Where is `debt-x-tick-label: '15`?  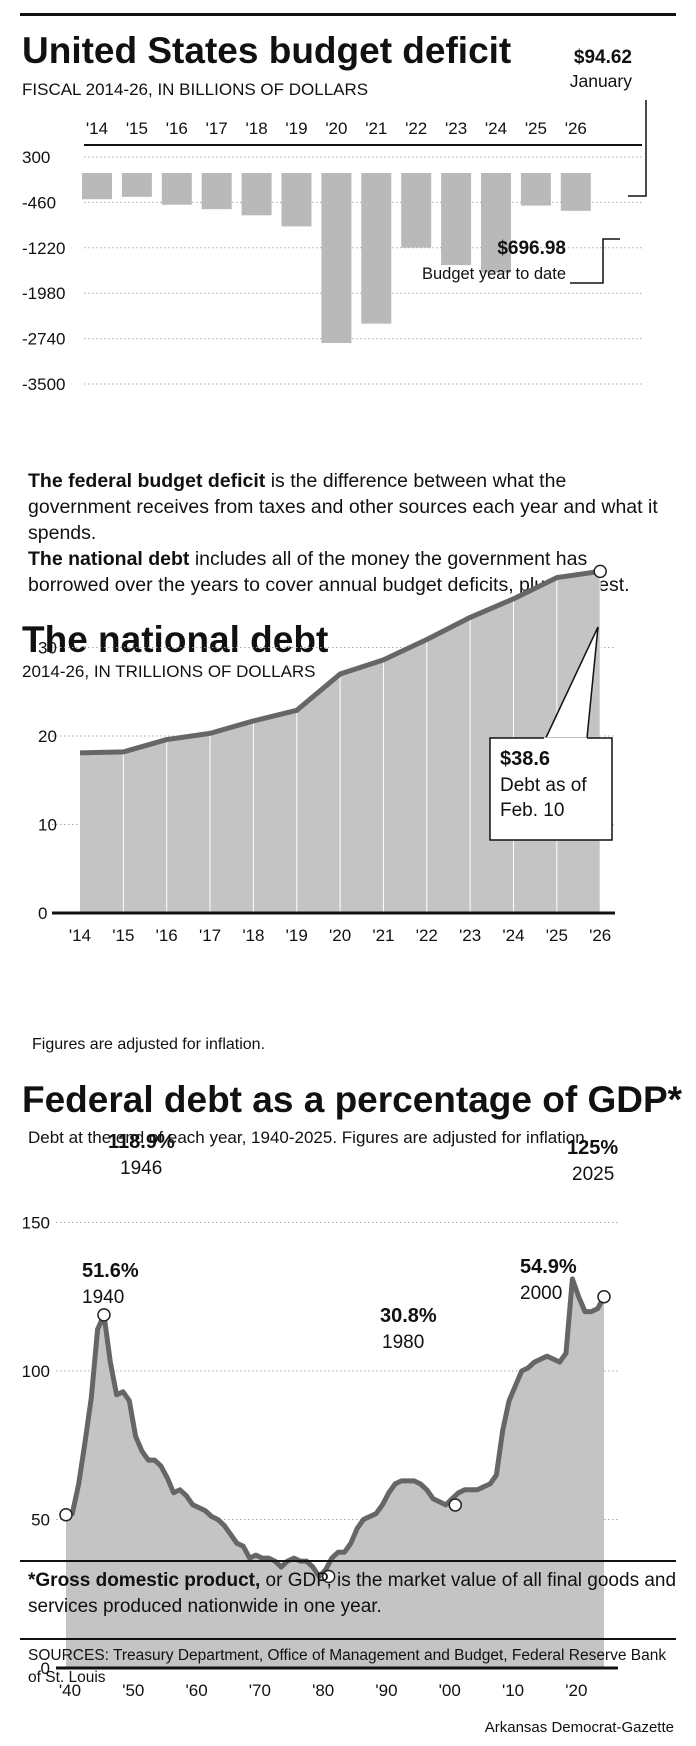
debt-x-tick-label: '15 is located at coordinates (123, 935).